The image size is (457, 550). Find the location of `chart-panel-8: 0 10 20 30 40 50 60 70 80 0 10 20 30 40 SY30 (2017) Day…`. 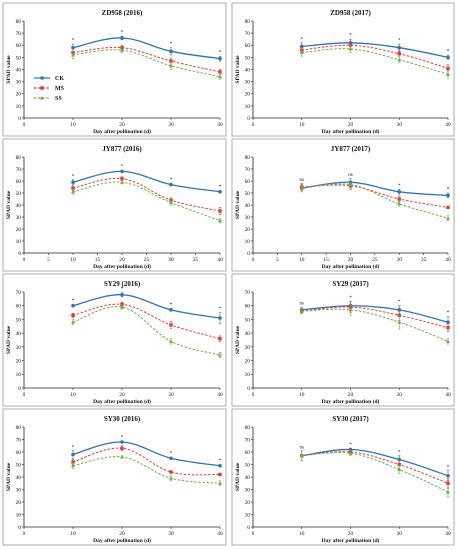

chart-panel-8: 0 10 20 30 40 50 60 70 80 0 10 20 30 40 SY30 (2017) Day… is located at coordinates (343, 477).